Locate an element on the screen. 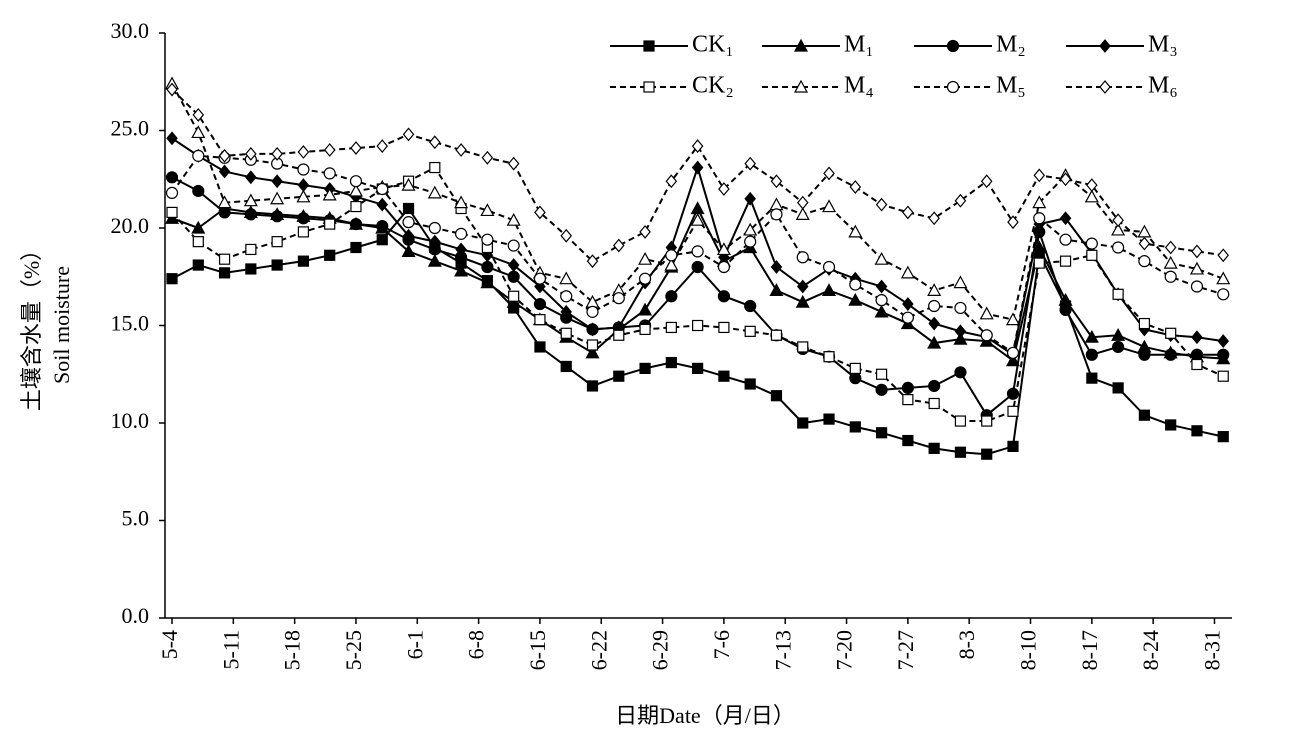 The height and width of the screenshot is (744, 1299). y-tick-label: 0.0 is located at coordinates (136, 615).